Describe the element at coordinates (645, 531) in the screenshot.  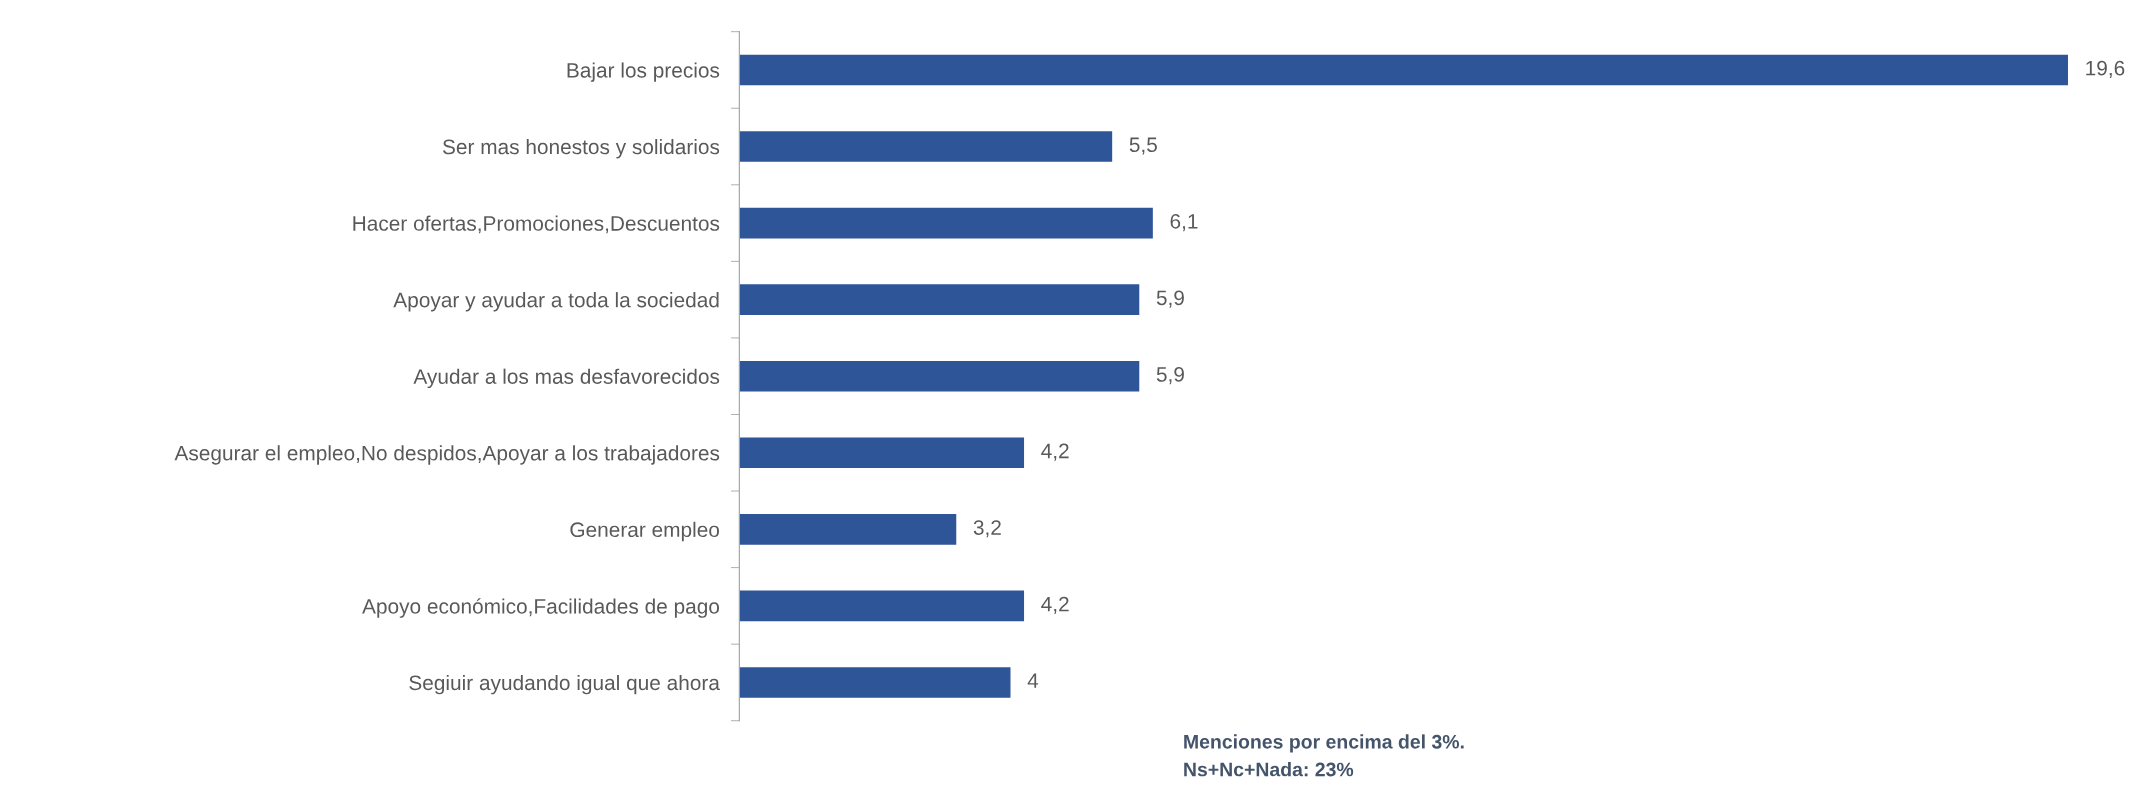
I see `y-tick-label: Generar empleo` at that location.